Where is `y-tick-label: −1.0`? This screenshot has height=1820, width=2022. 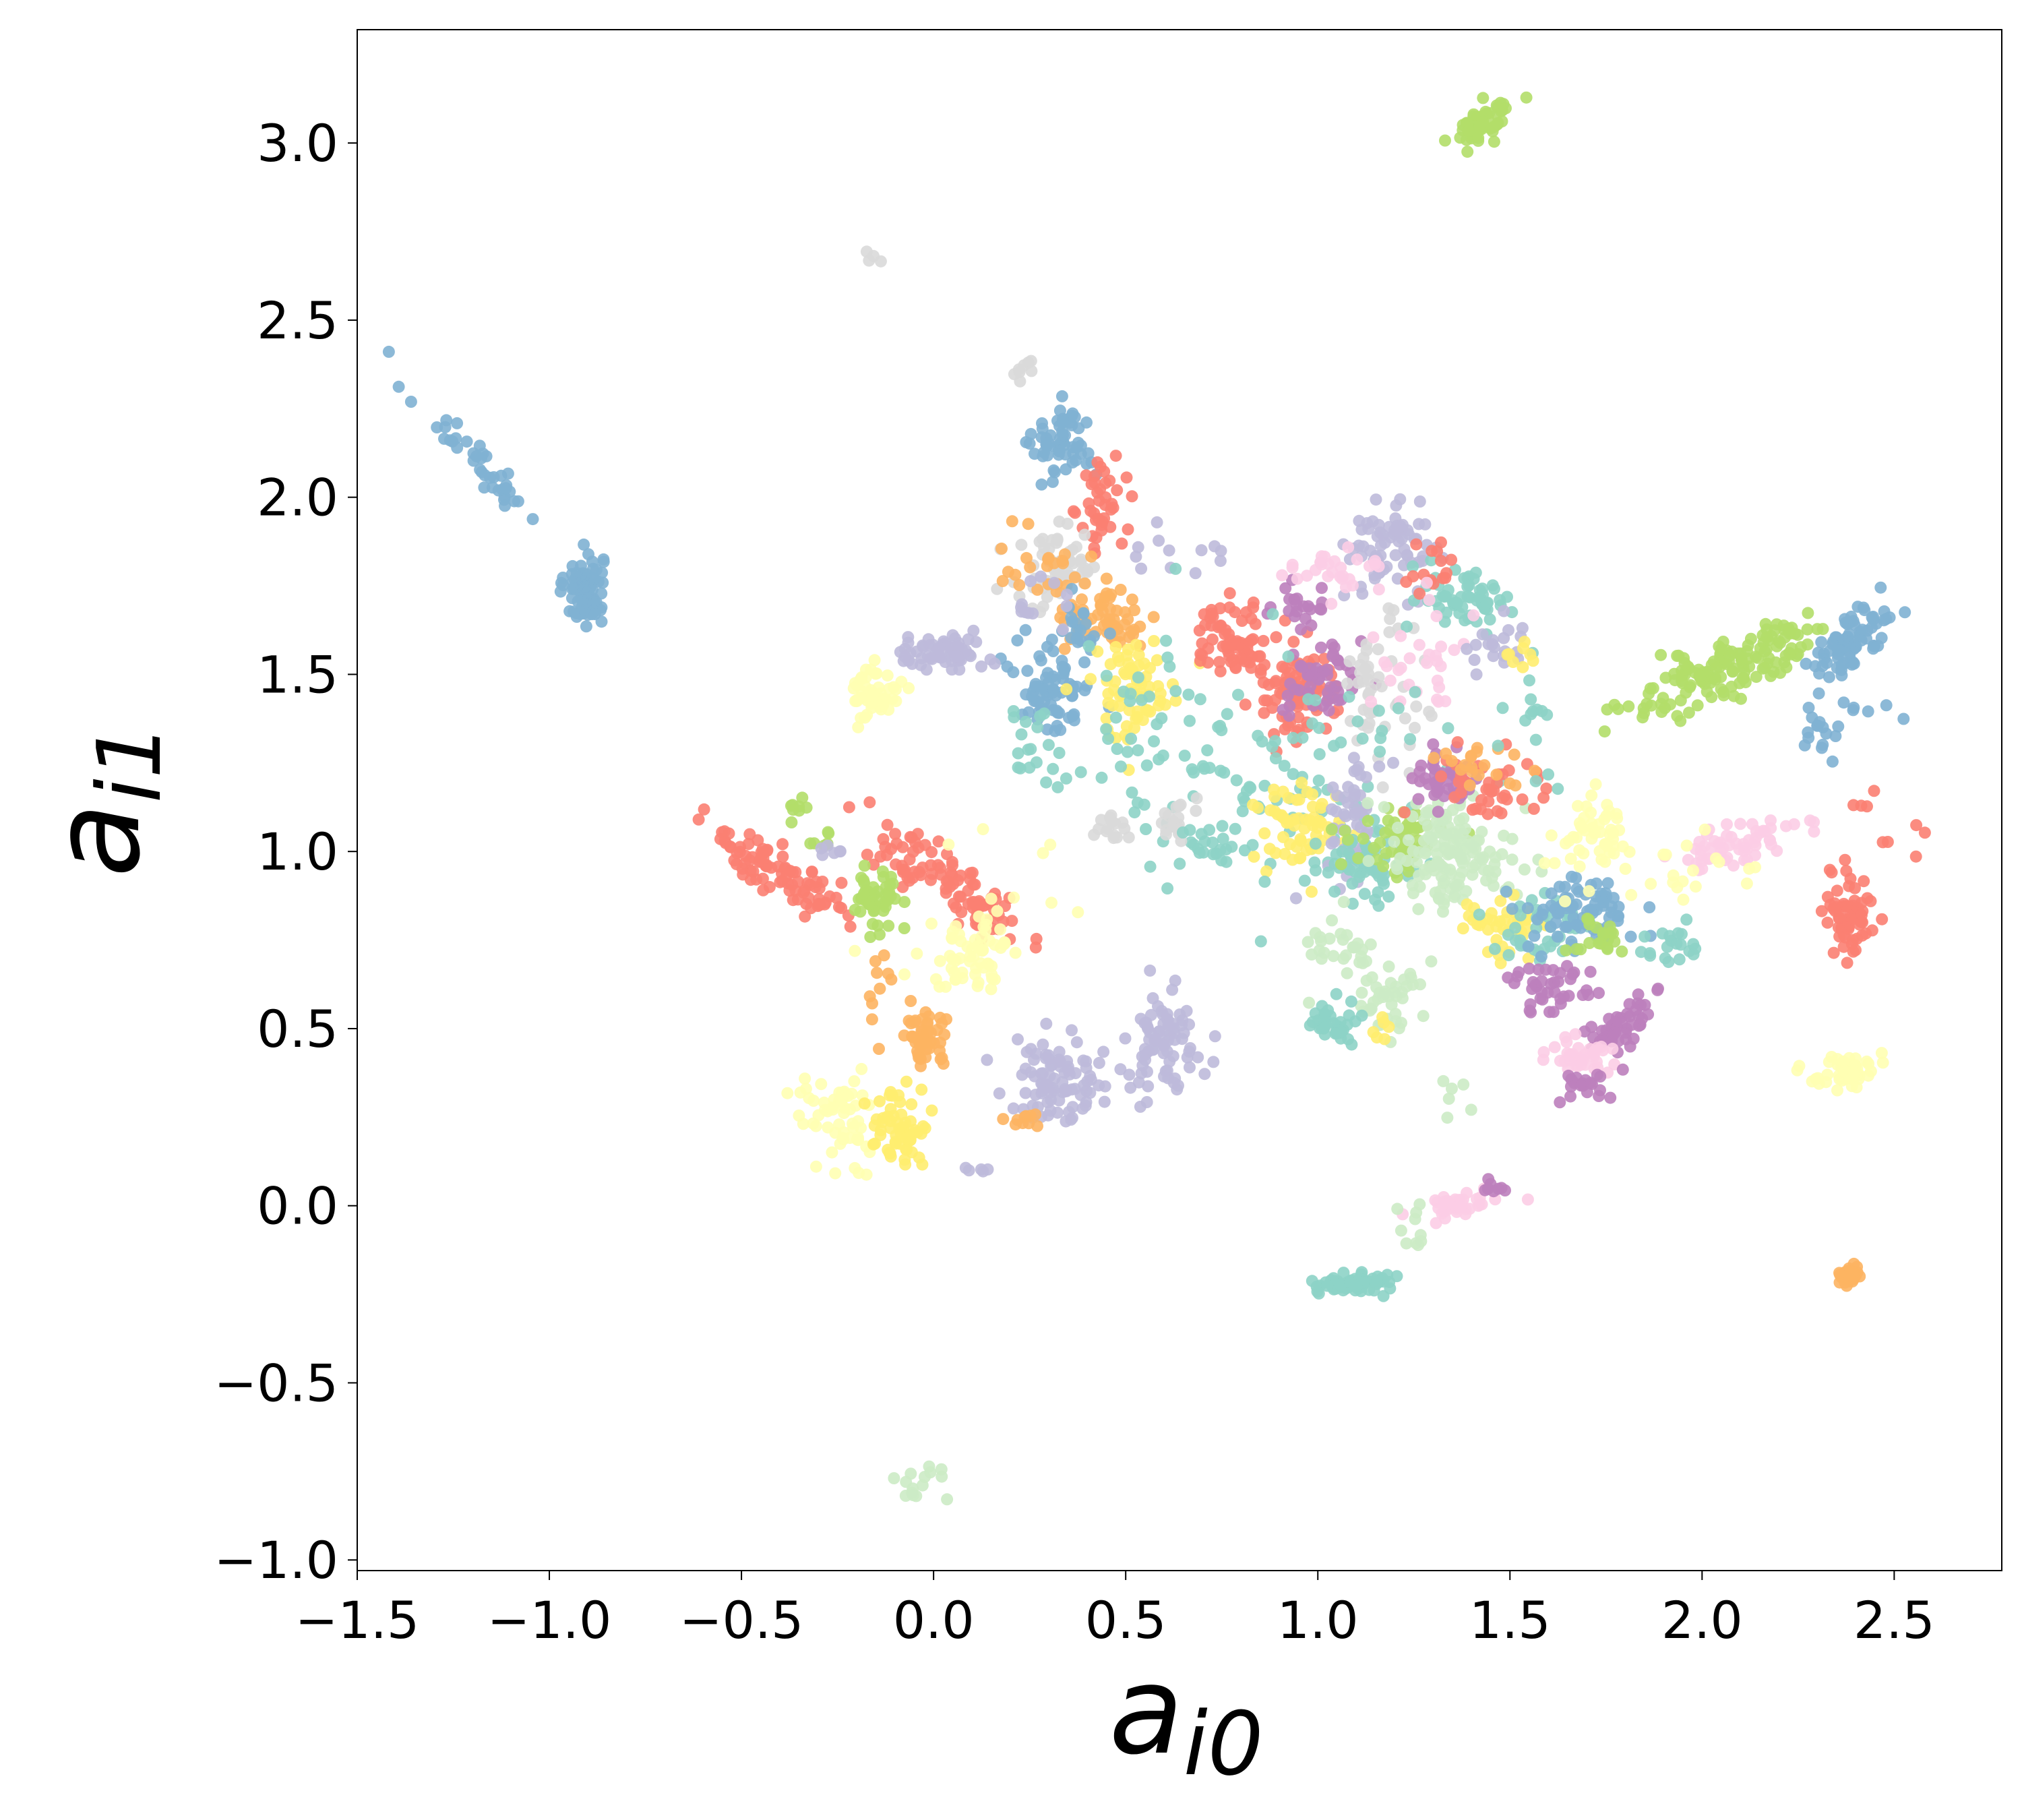 y-tick-label: −1.0 is located at coordinates (276, 1560).